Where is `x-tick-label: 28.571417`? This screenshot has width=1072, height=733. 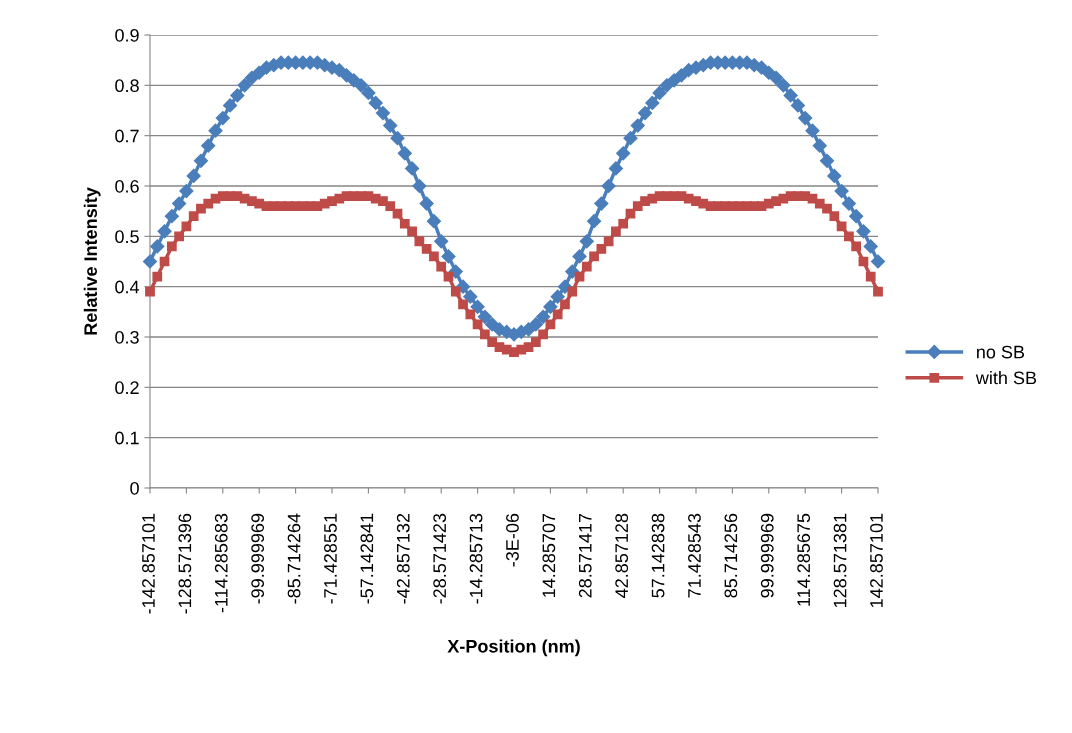
x-tick-label: 28.571417 is located at coordinates (585, 555).